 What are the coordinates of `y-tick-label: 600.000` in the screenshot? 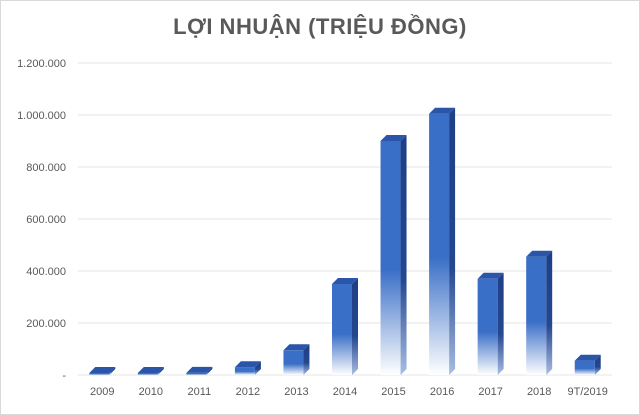 It's located at (46, 220).